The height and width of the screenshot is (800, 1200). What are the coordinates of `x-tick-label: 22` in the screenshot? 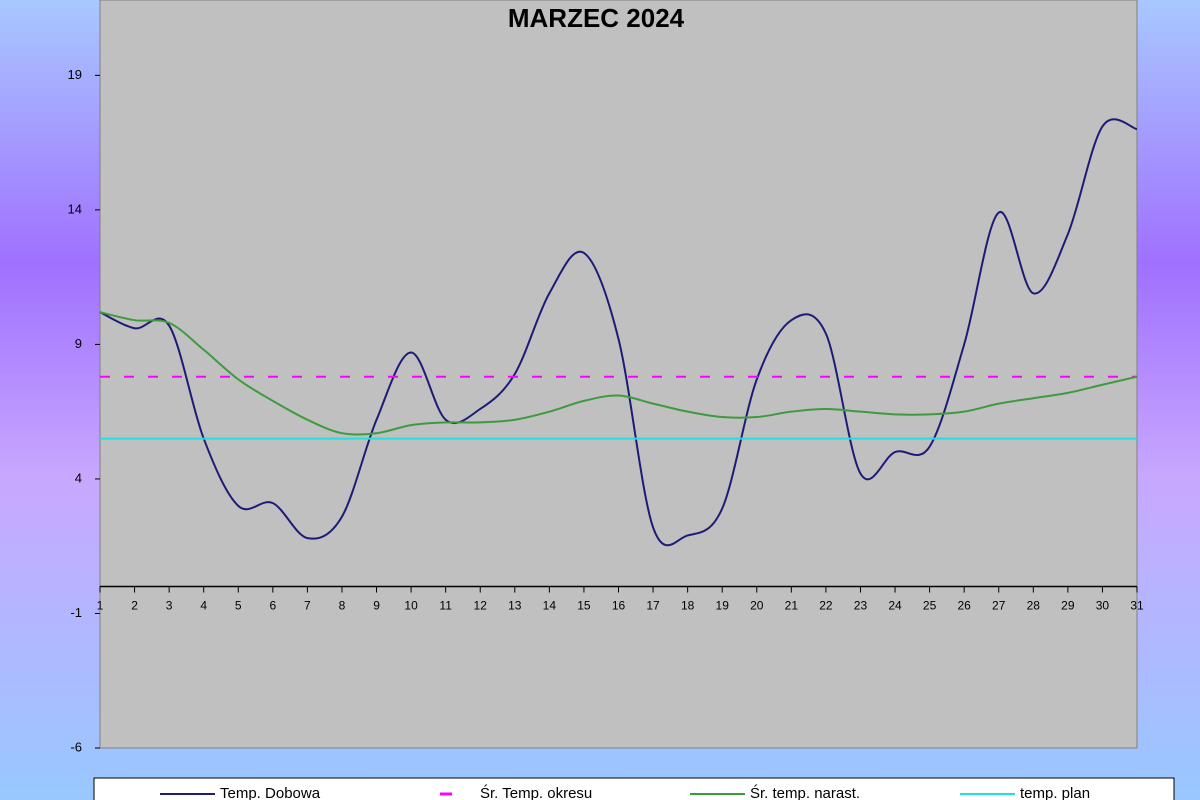 It's located at (826, 606).